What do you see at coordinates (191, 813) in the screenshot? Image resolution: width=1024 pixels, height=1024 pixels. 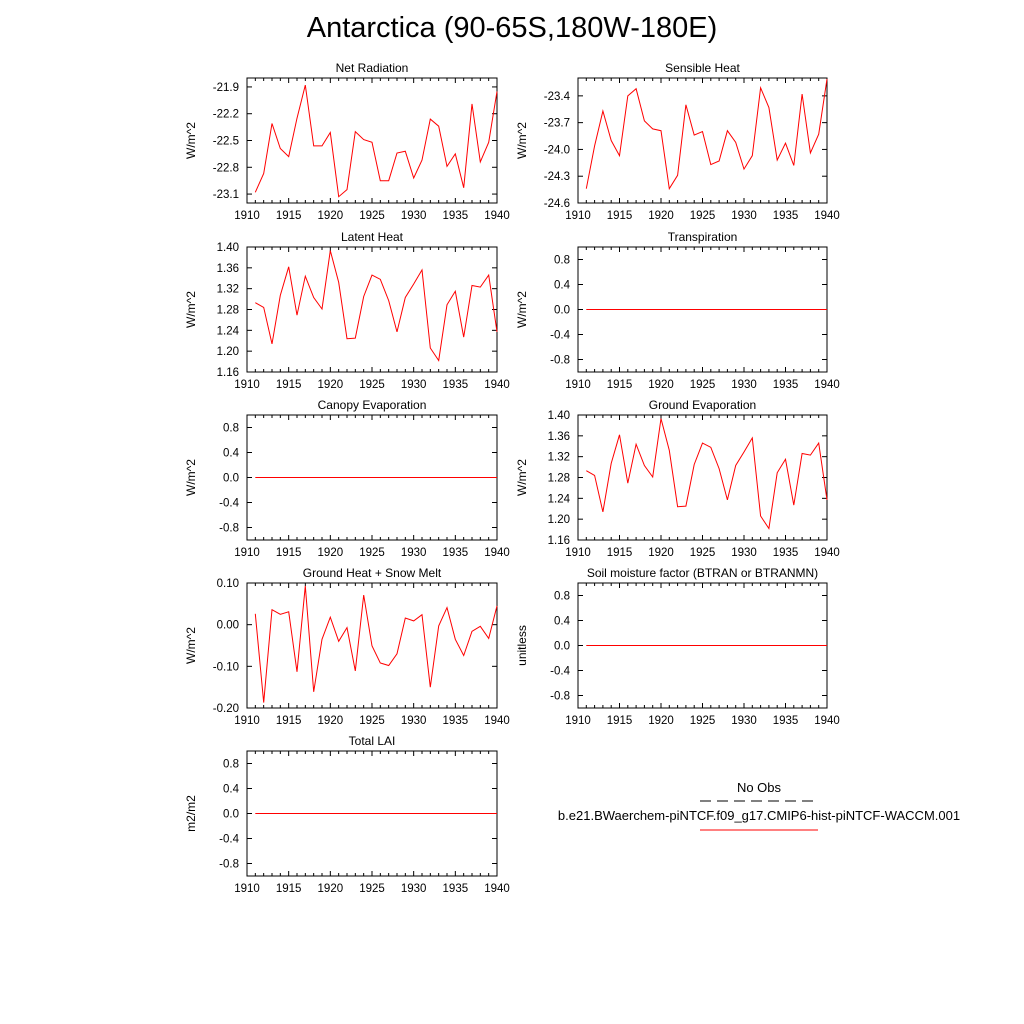 I see `y-axis-label: m2/m2` at bounding box center [191, 813].